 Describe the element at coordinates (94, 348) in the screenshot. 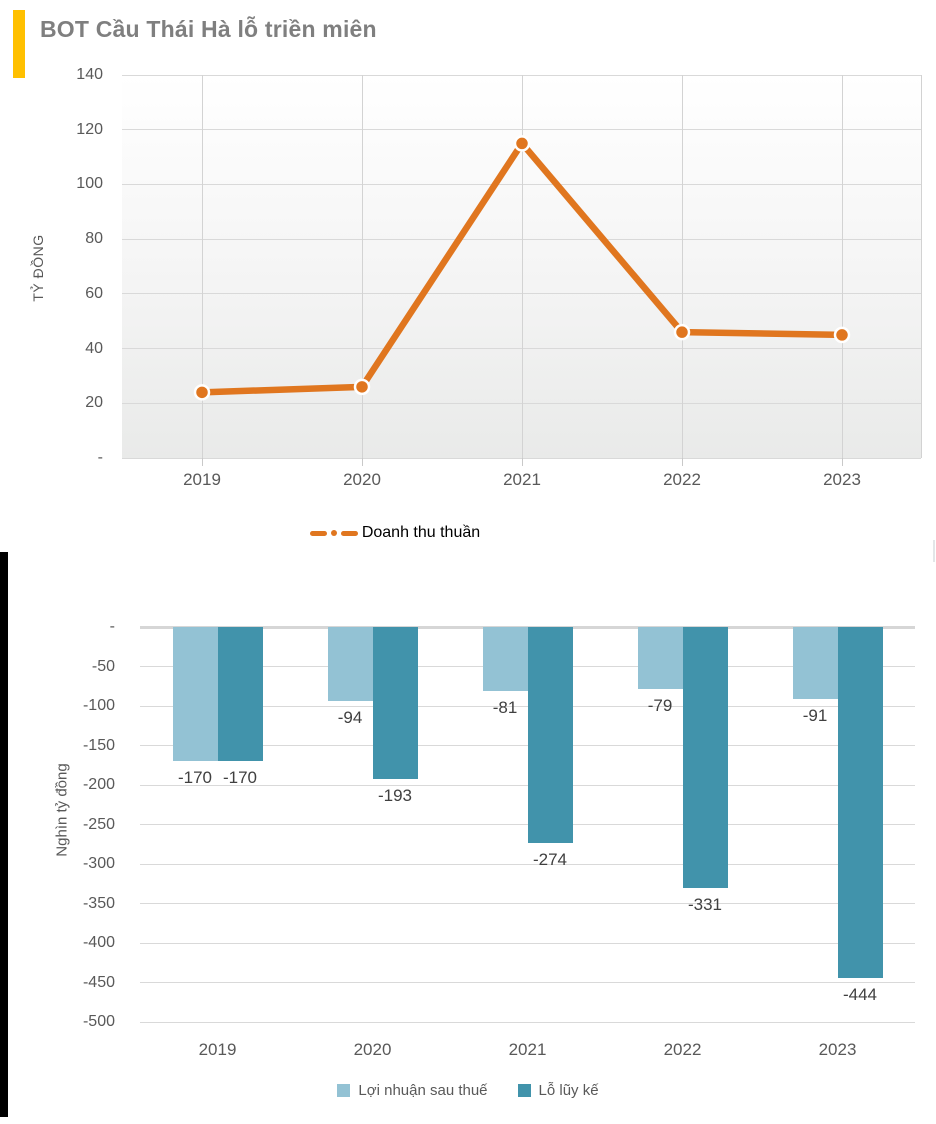

I see `y-tick-label: 40` at that location.